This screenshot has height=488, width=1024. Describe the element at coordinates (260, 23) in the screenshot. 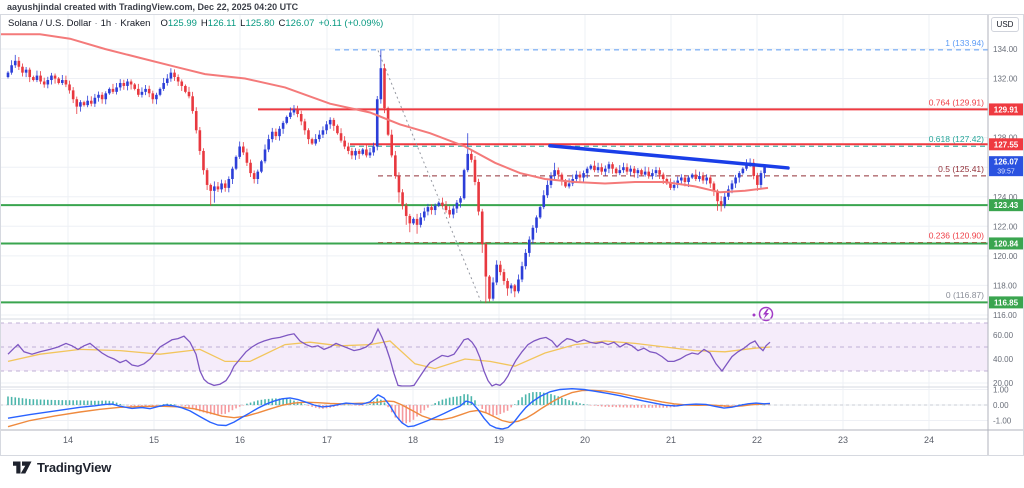

I see `ohlc-low-value: 125.80` at that location.